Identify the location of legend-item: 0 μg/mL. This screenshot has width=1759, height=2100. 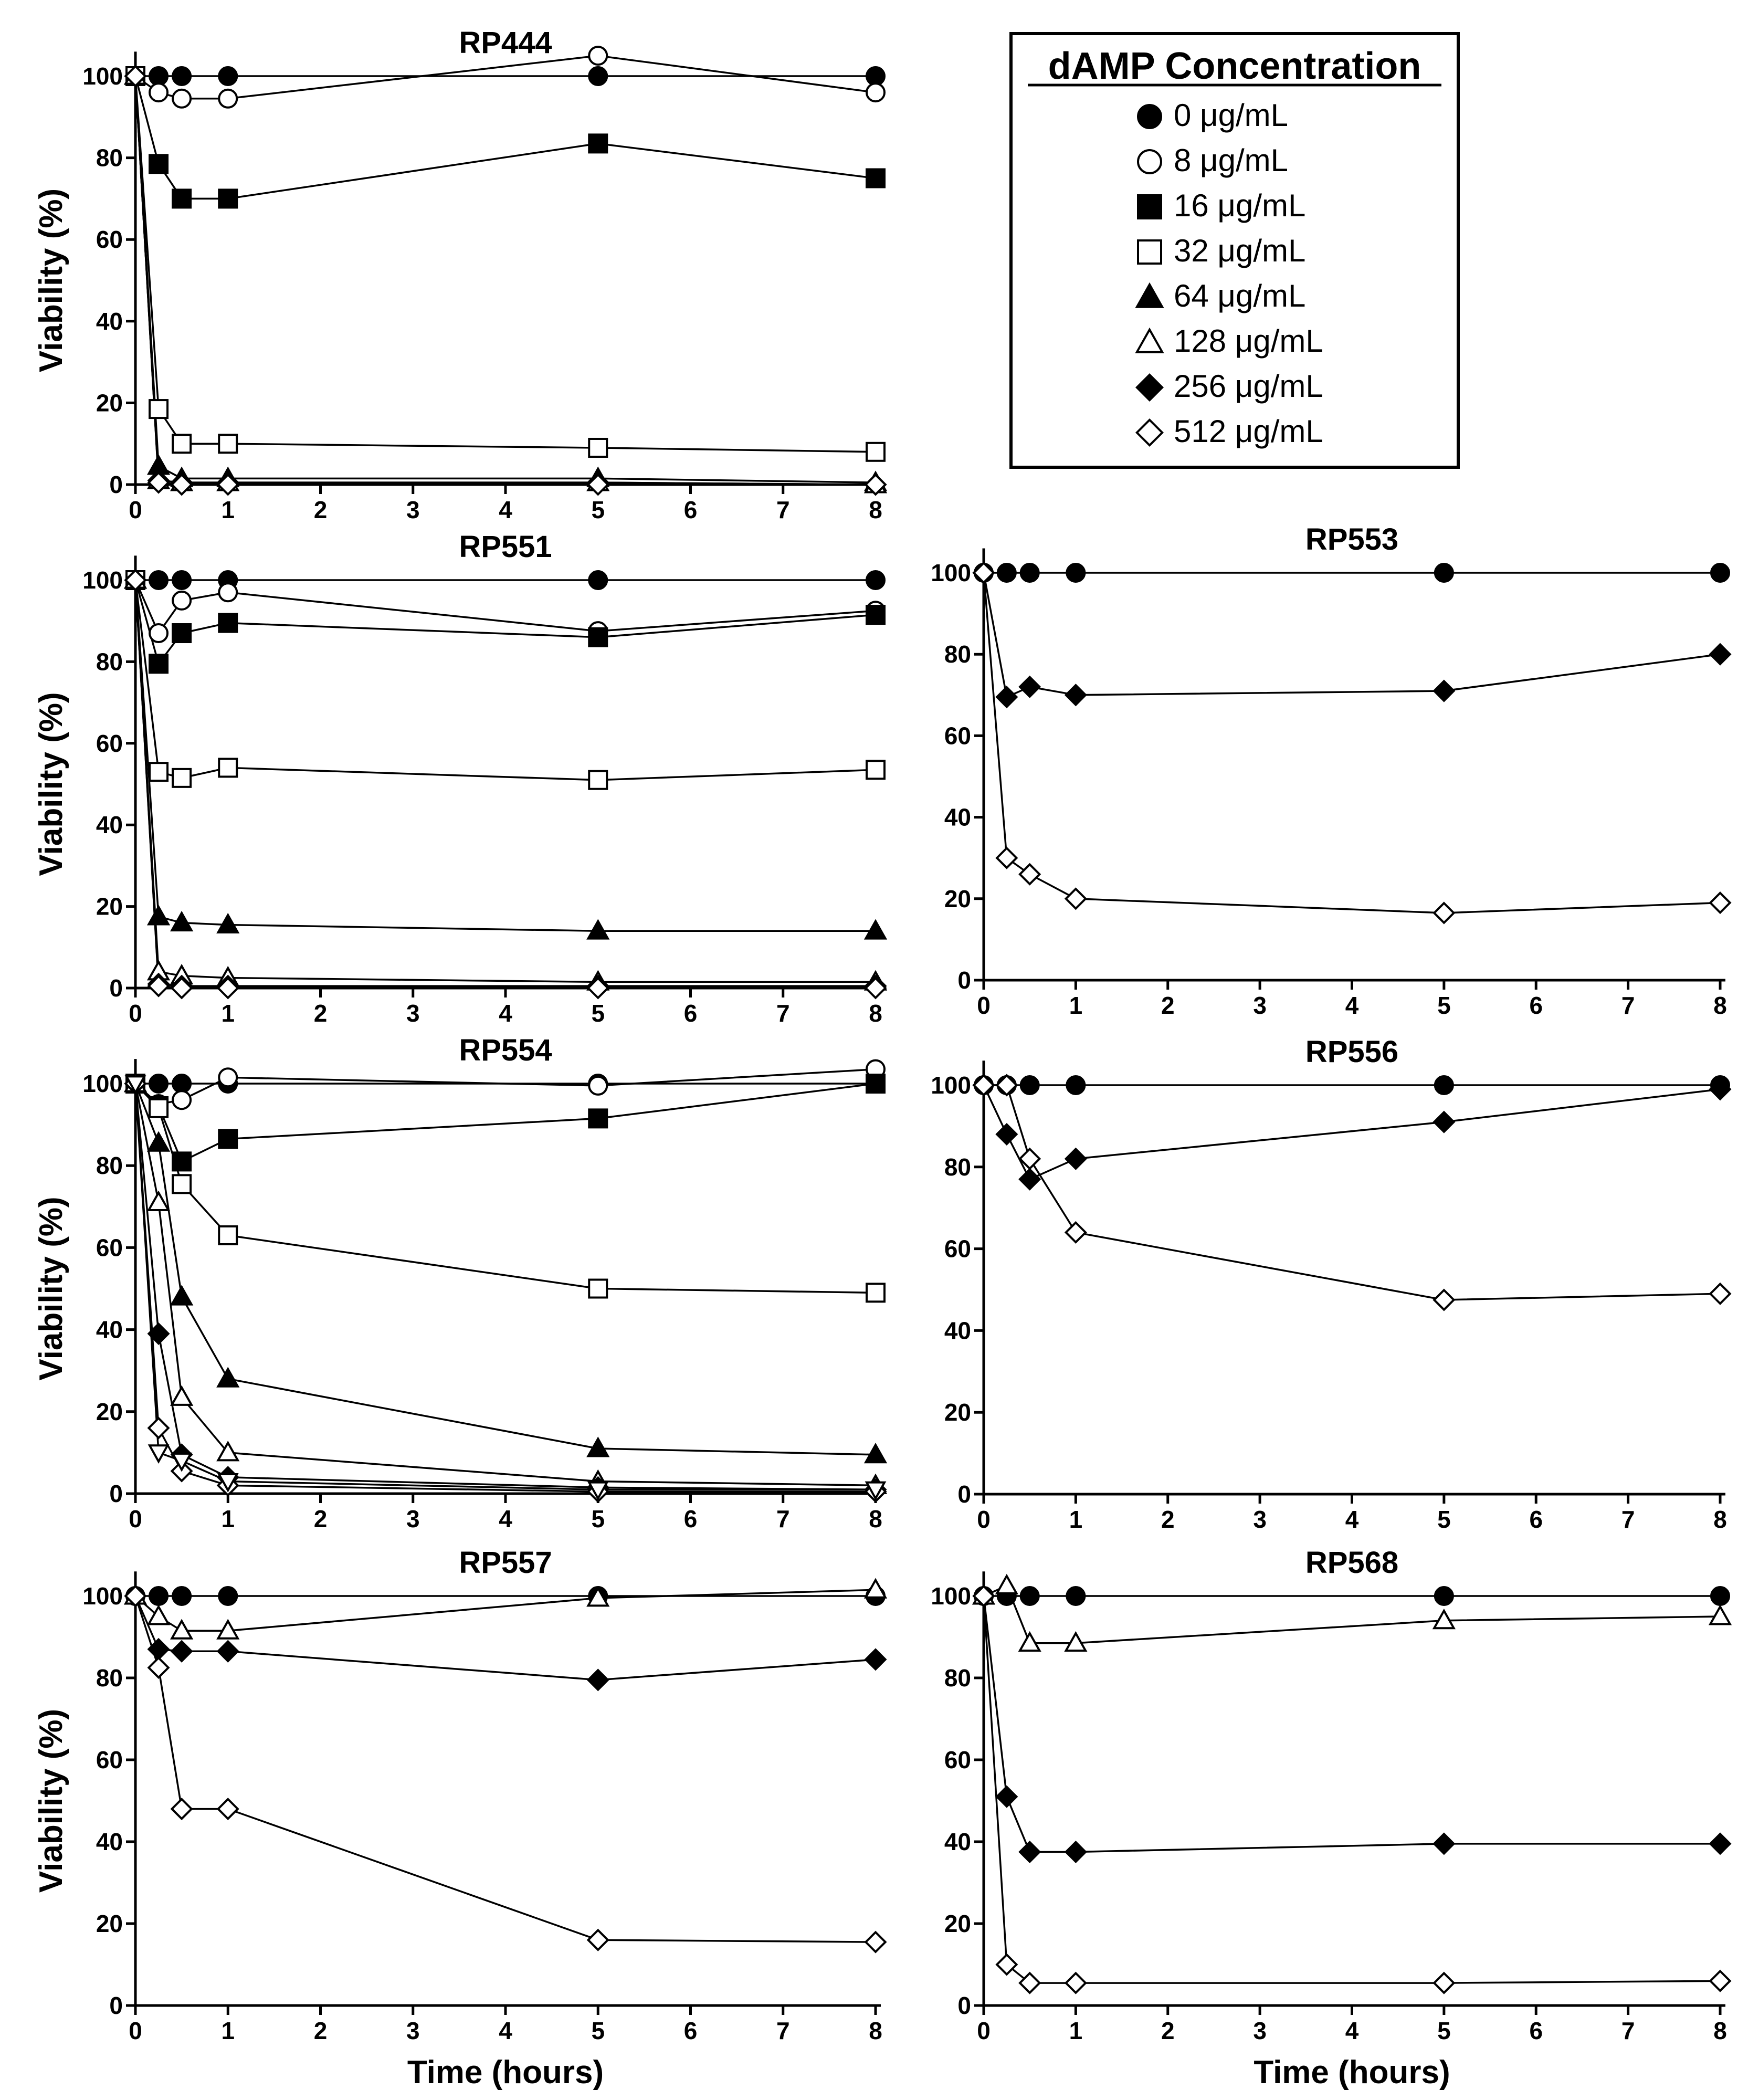
(1212, 115).